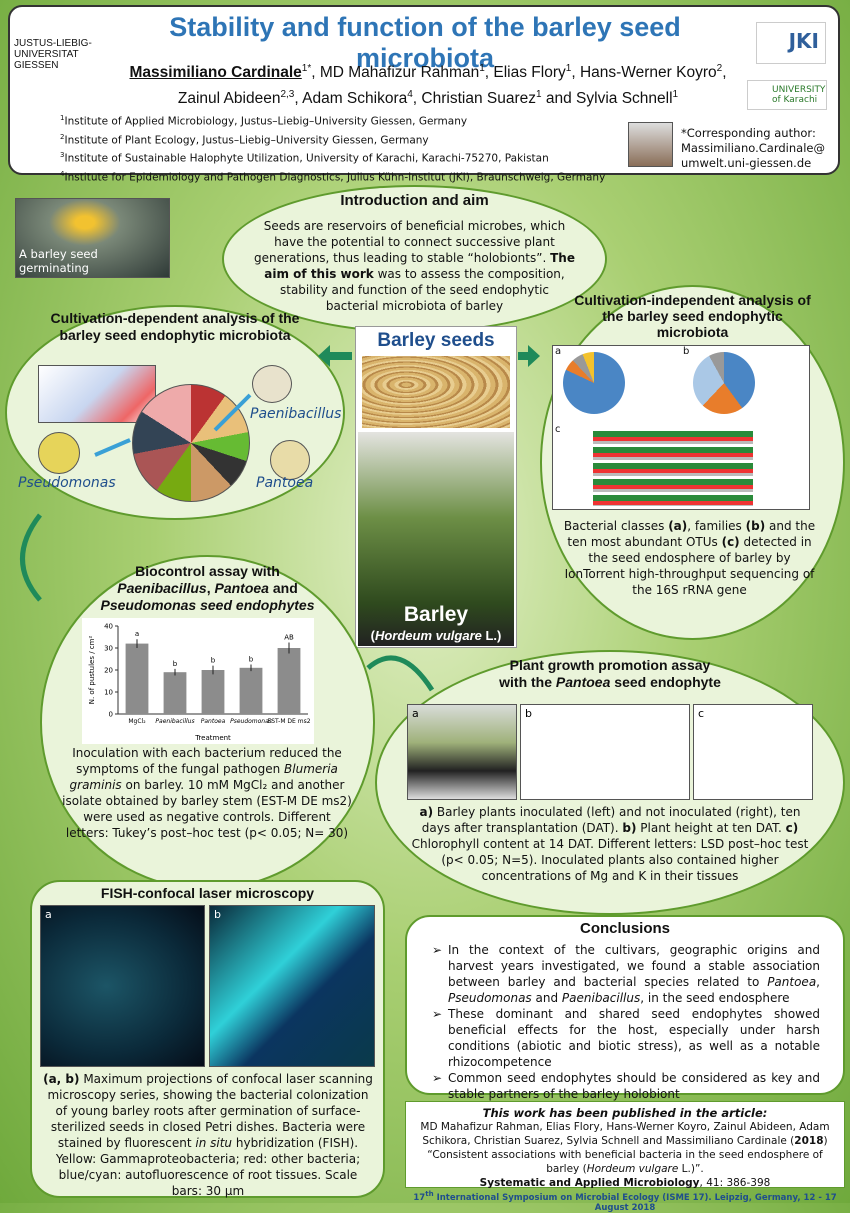 This screenshot has height=1213, width=850. What do you see at coordinates (213, 721) in the screenshot?
I see `x-tick-label: Pantoea` at bounding box center [213, 721].